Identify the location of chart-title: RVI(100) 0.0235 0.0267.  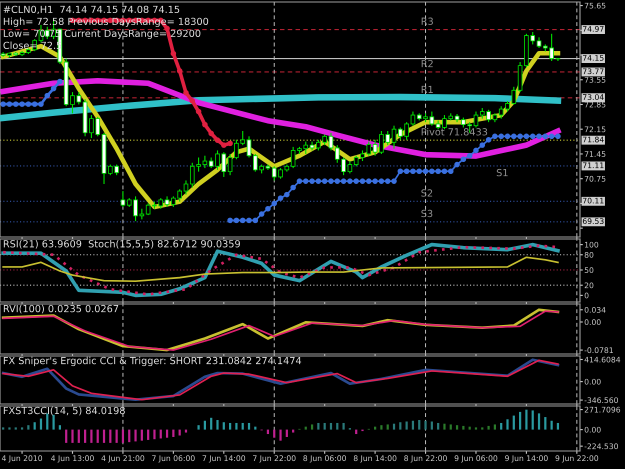
(61, 309).